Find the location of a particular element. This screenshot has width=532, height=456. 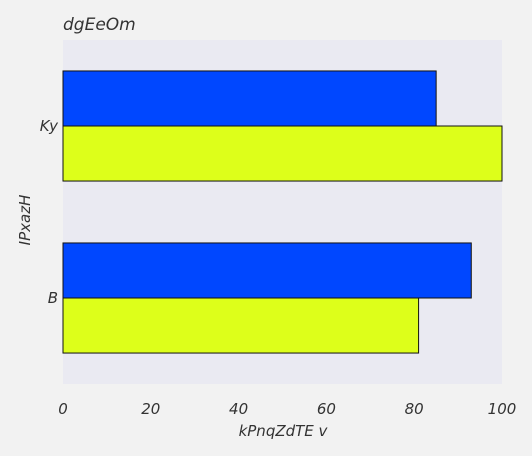

x-axis-label: kPnqZdTE v is located at coordinates (284, 431).